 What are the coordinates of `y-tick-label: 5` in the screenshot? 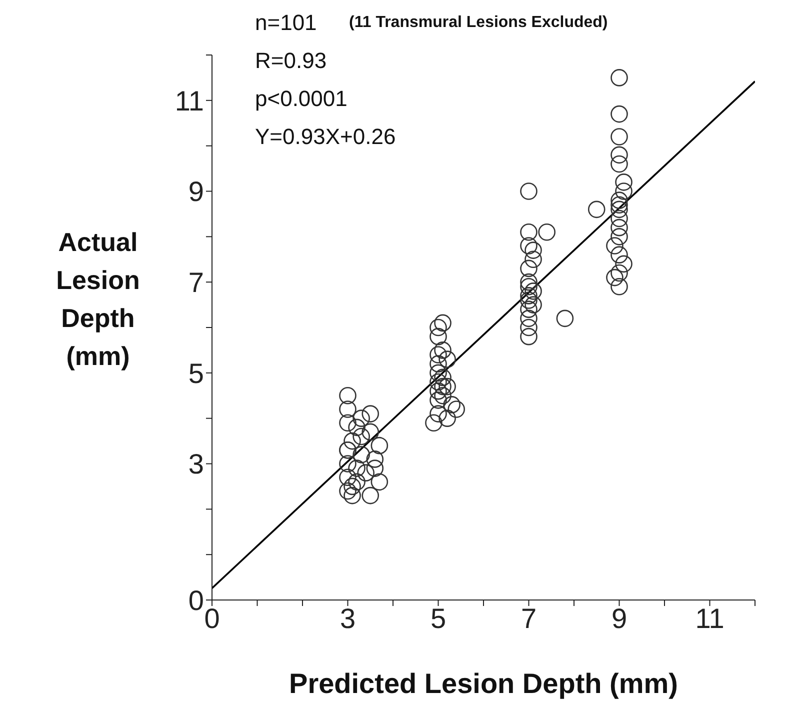 It's located at (196, 373).